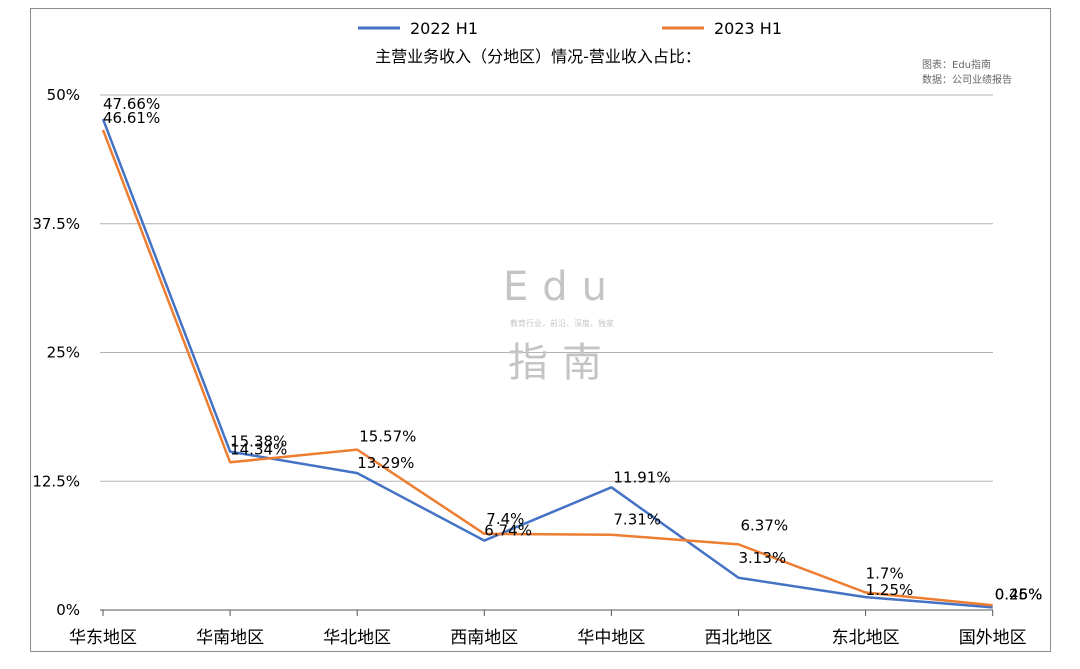 This screenshot has width=1080, height=669. What do you see at coordinates (765, 525) in the screenshot?
I see `data-label: 6.37%` at bounding box center [765, 525].